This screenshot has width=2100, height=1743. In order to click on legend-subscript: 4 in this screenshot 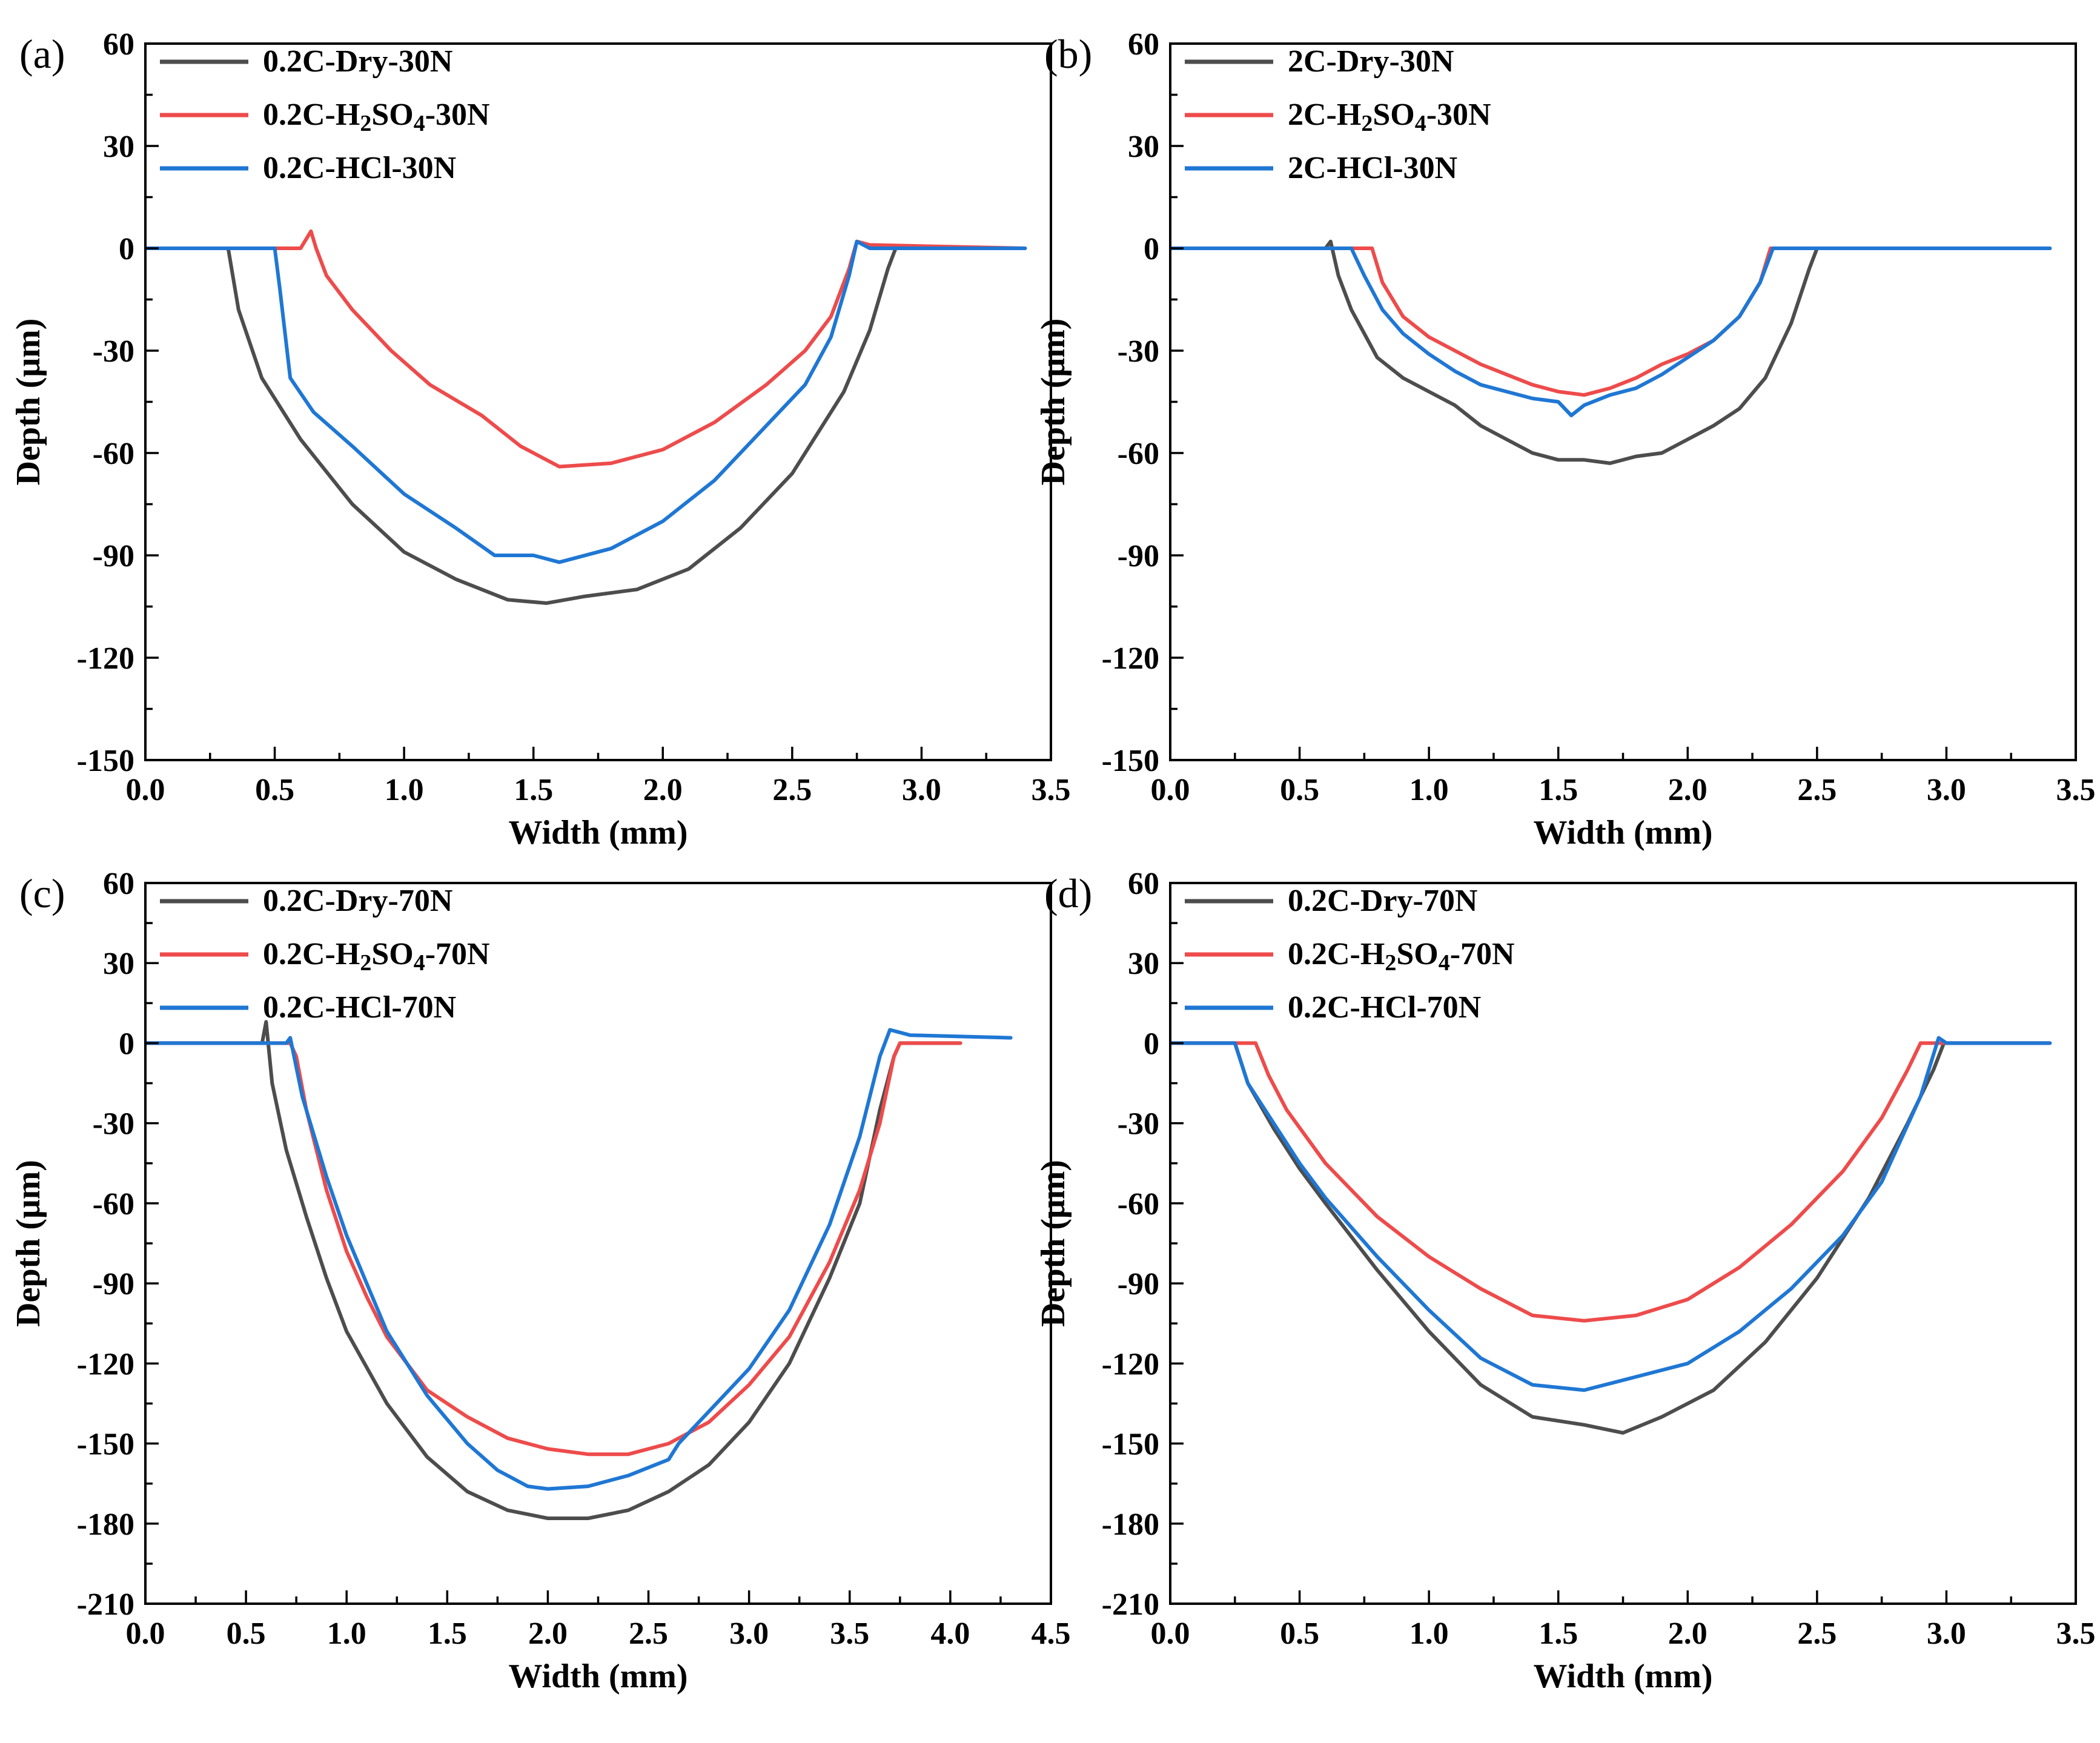, I will do `click(419, 963)`.